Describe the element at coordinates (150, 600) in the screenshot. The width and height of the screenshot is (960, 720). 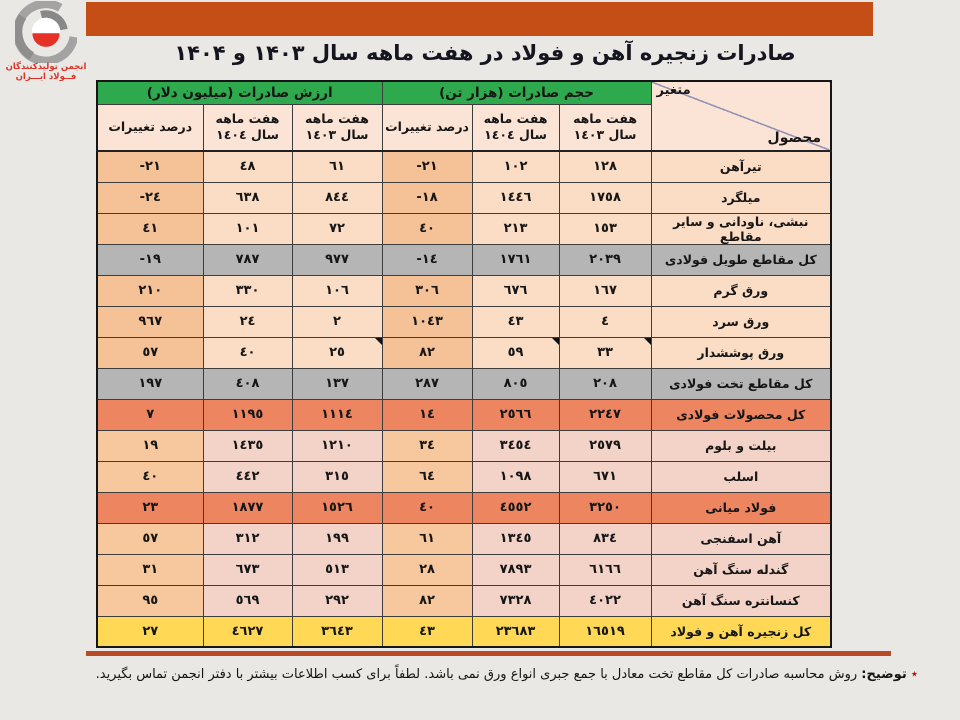
I see `value-percent-cell: ٩٥` at that location.